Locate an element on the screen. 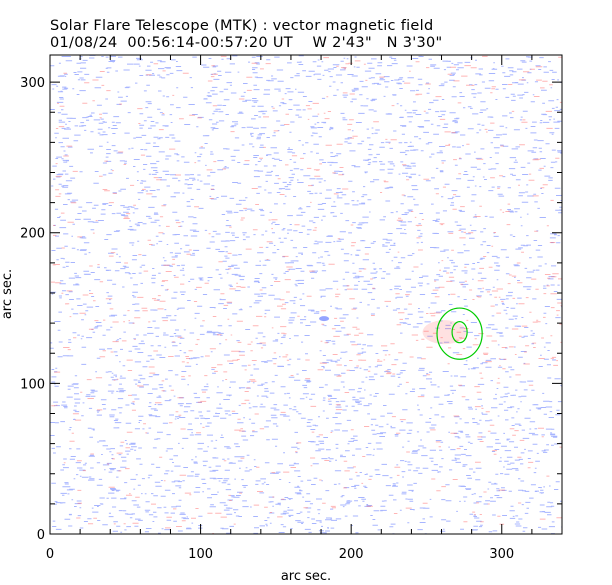 This screenshot has height=585, width=612. x-axis-label: arc sec. is located at coordinates (306, 576).